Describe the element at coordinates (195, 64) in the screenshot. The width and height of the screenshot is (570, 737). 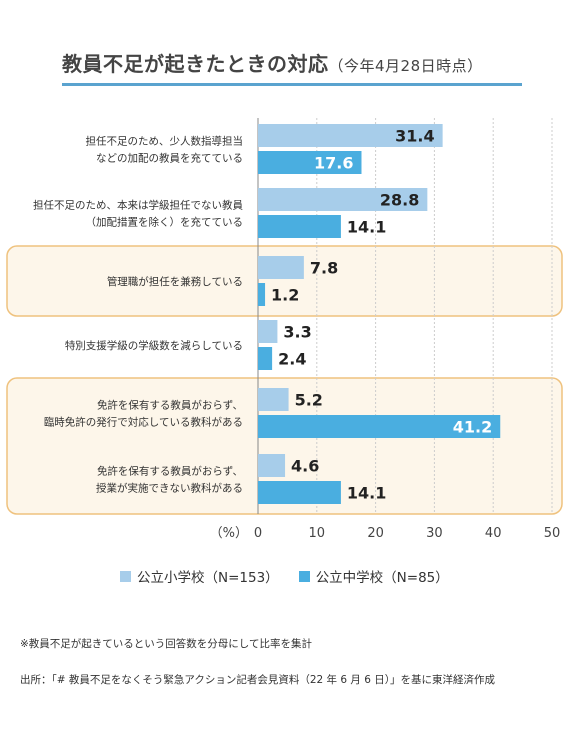
I see `title-main: 教員不足が起きたときの対応` at that location.